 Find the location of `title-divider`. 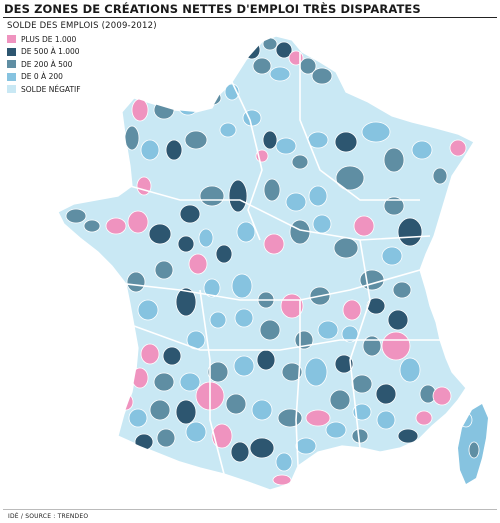

title-divider is located at coordinates (250, 17).